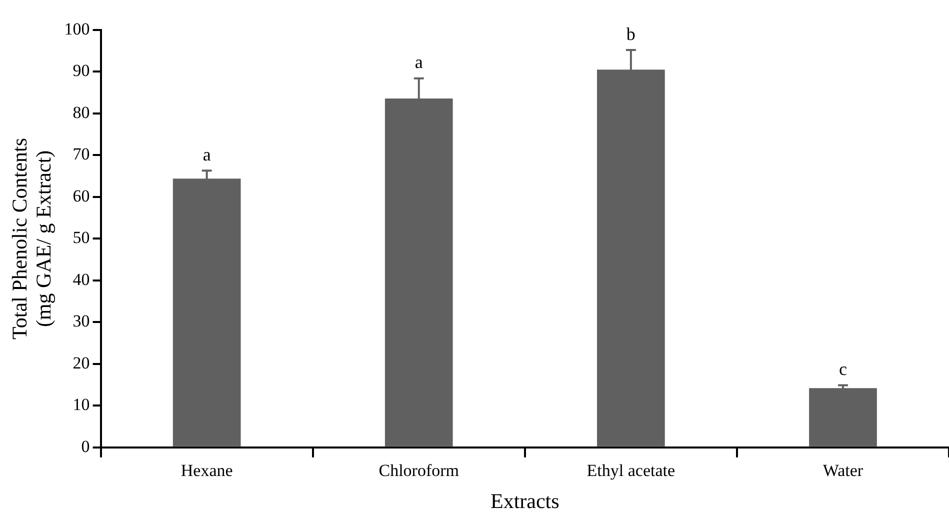 Image resolution: width=949 pixels, height=524 pixels. Describe the element at coordinates (81, 154) in the screenshot. I see `y-tick-label: 70` at that location.